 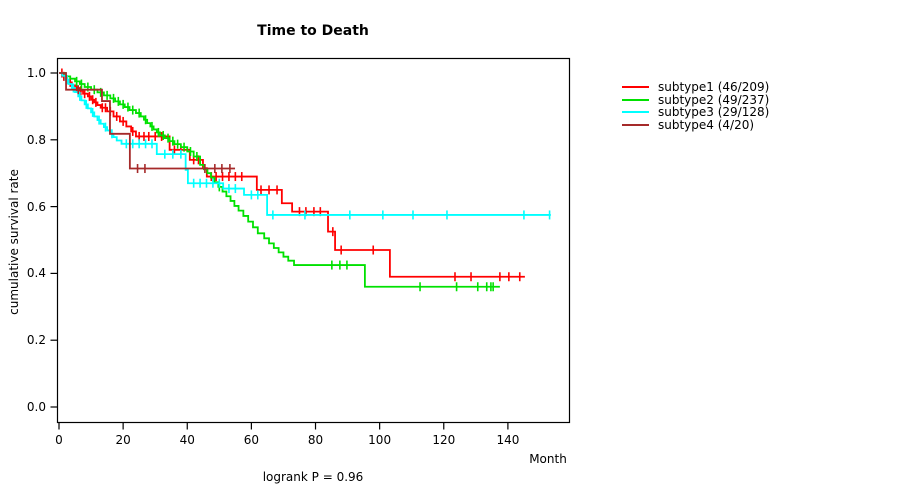 I want to click on chart-title: Time to Death, so click(x=313, y=31).